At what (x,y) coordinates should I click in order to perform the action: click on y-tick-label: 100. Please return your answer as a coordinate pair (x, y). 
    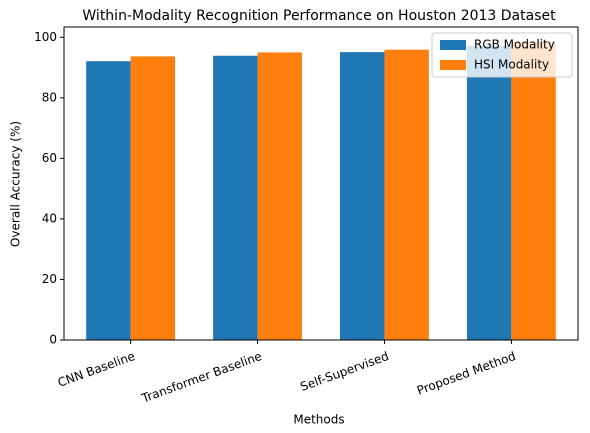
    Looking at the image, I should click on (45, 37).